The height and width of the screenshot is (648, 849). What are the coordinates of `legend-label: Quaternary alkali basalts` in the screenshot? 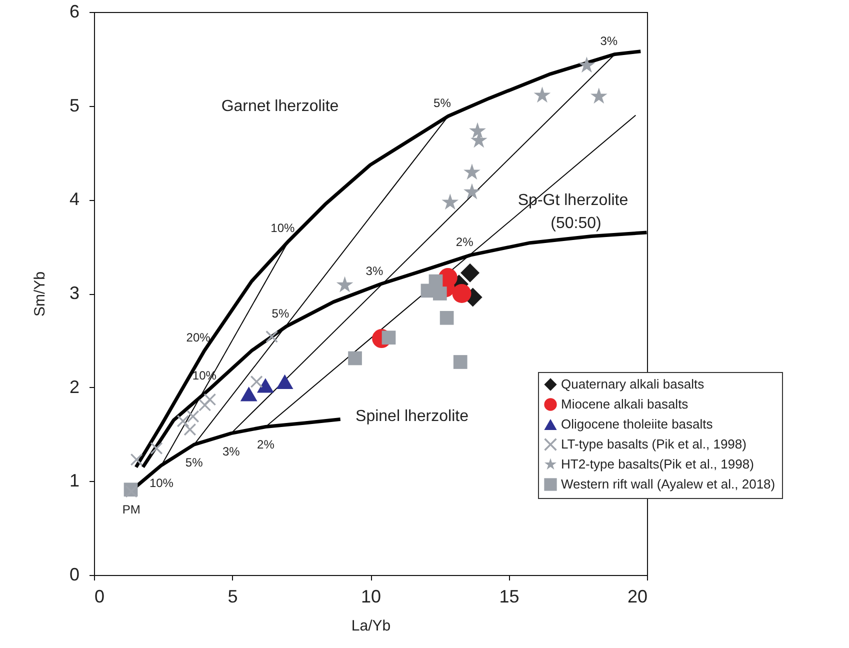 It's located at (633, 384).